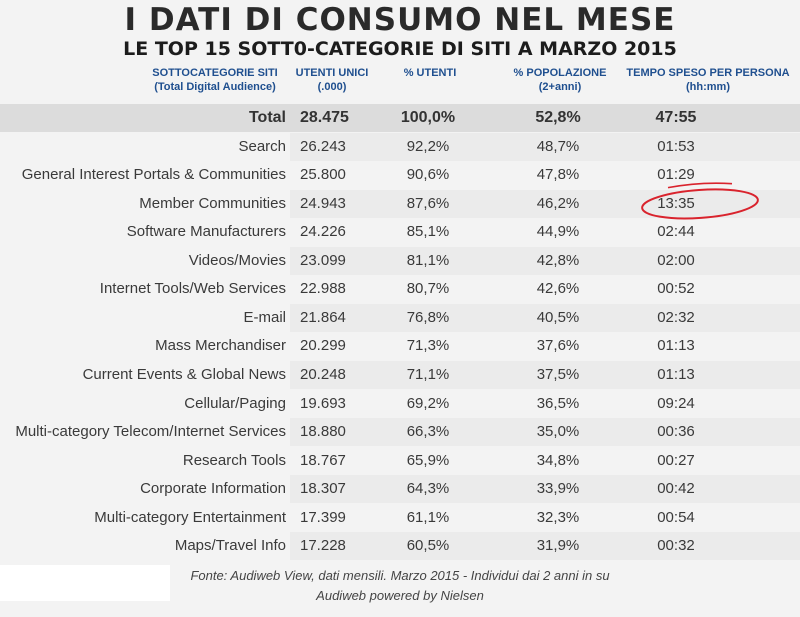  Describe the element at coordinates (323, 517) in the screenshot. I see `cell-unique-users: 17.399` at that location.